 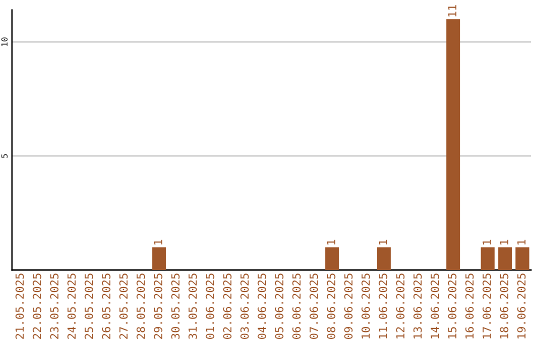 I want to click on x-tick-label: 18.06.2025, so click(x=504, y=306).